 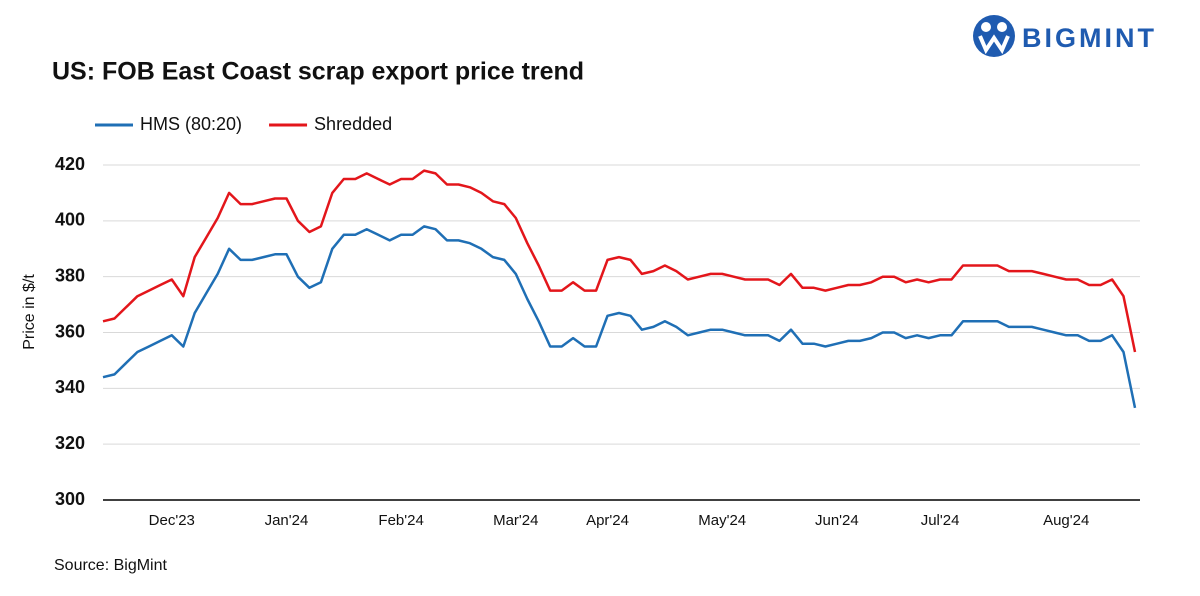 I want to click on brand-name: BIGMINT, so click(x=1089, y=38).